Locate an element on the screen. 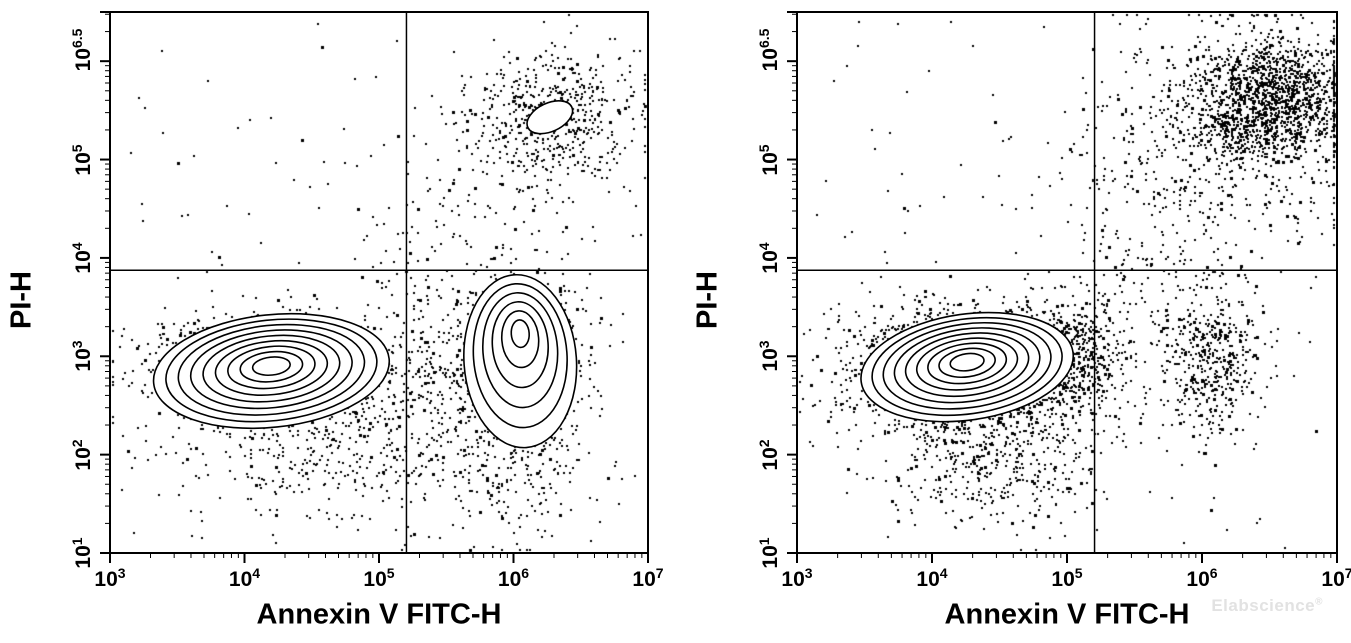  left-plot-y-axis-title: PI-H is located at coordinates (21, 300).